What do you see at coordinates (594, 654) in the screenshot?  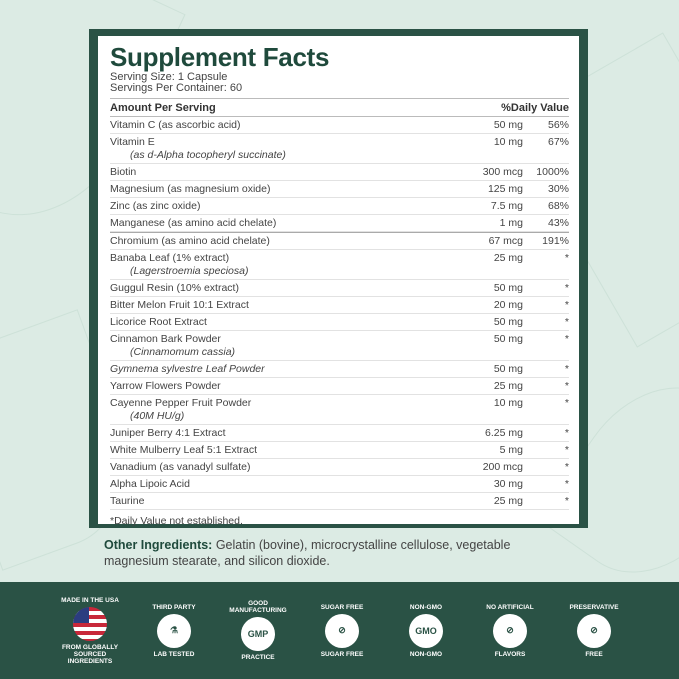 I see `badge-bottom-text: FREE` at bounding box center [594, 654].